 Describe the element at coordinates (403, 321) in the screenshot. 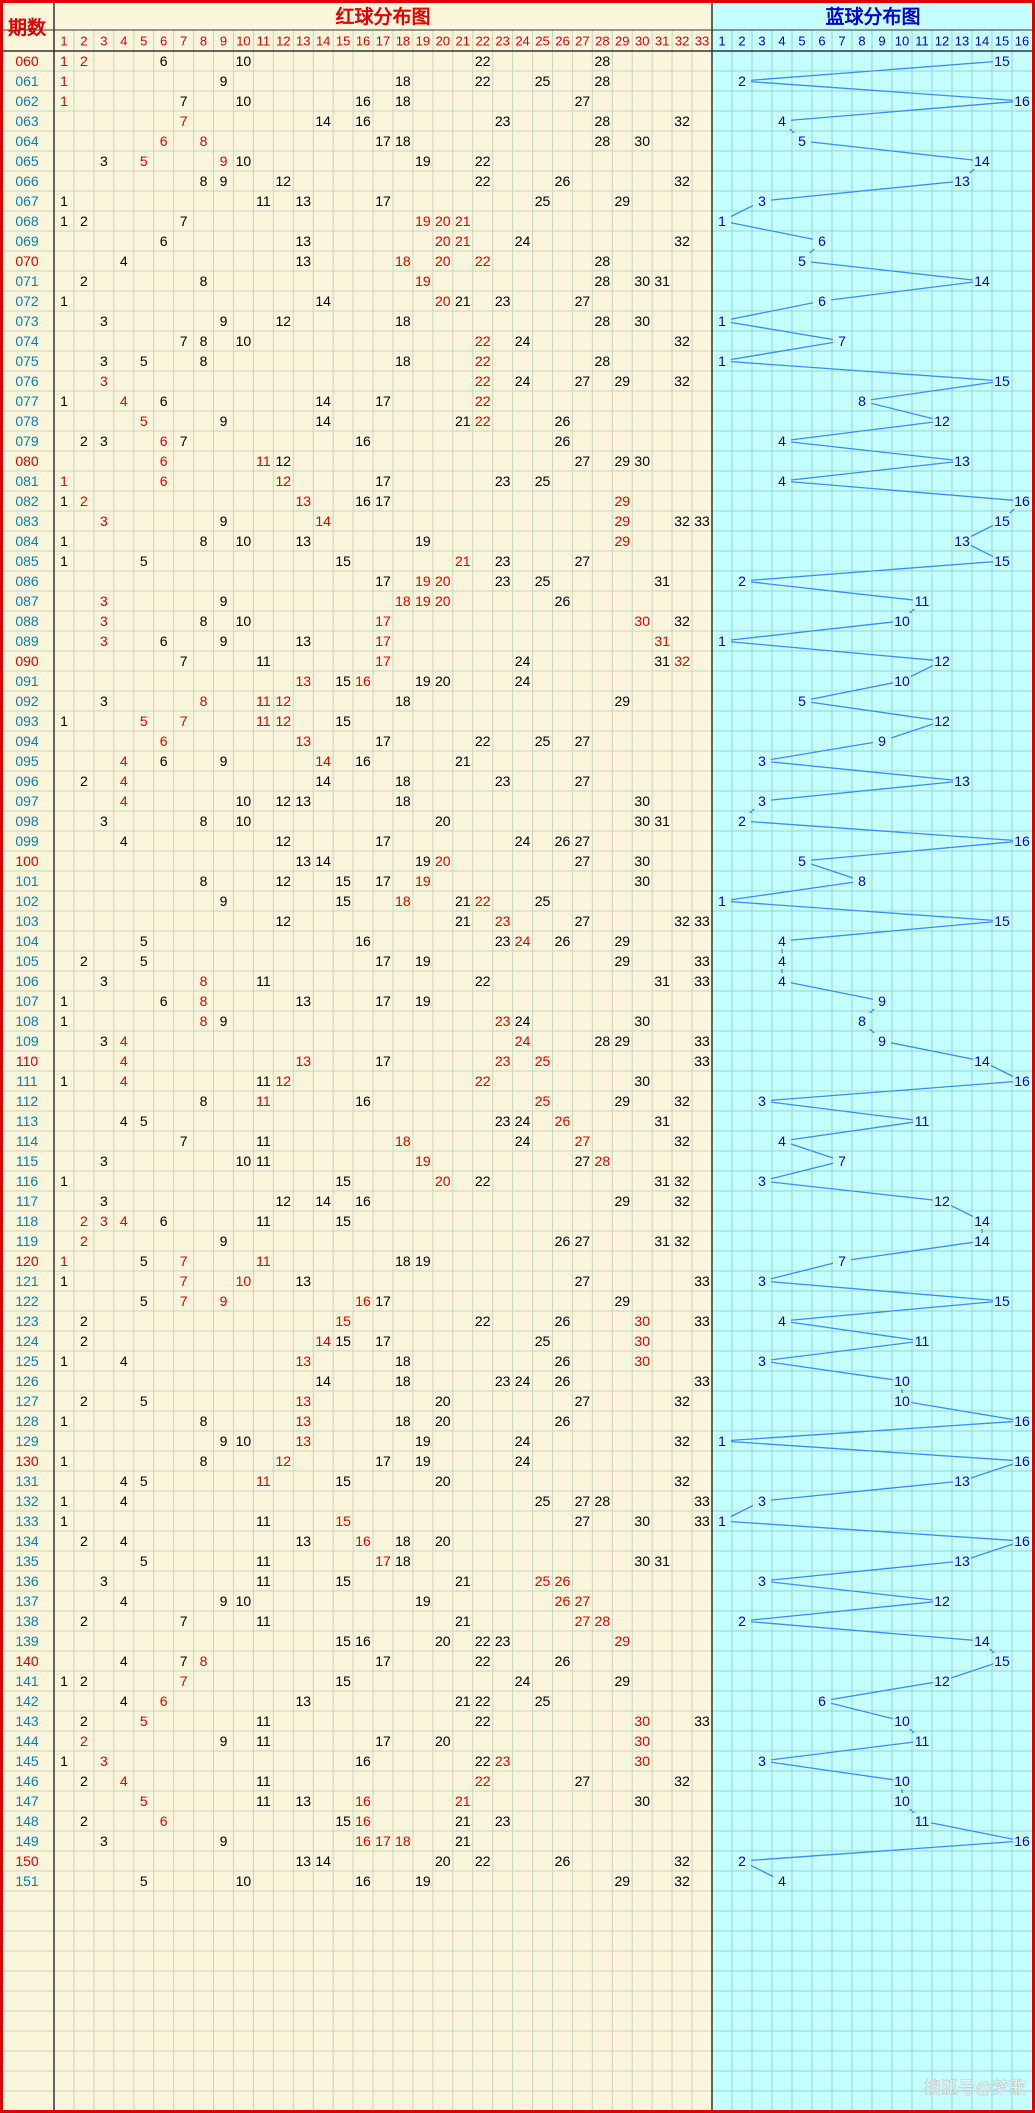

I see `red-ball: 18` at that location.